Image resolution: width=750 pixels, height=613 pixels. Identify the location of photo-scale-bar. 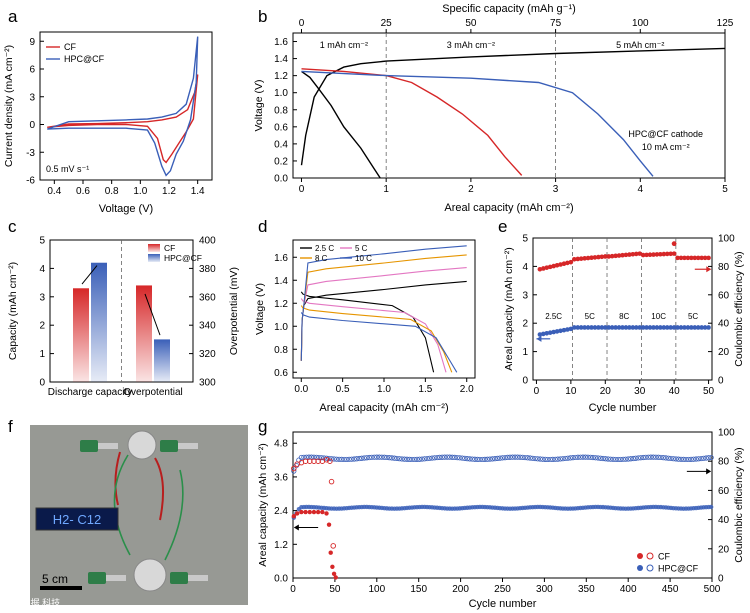
(61, 588).